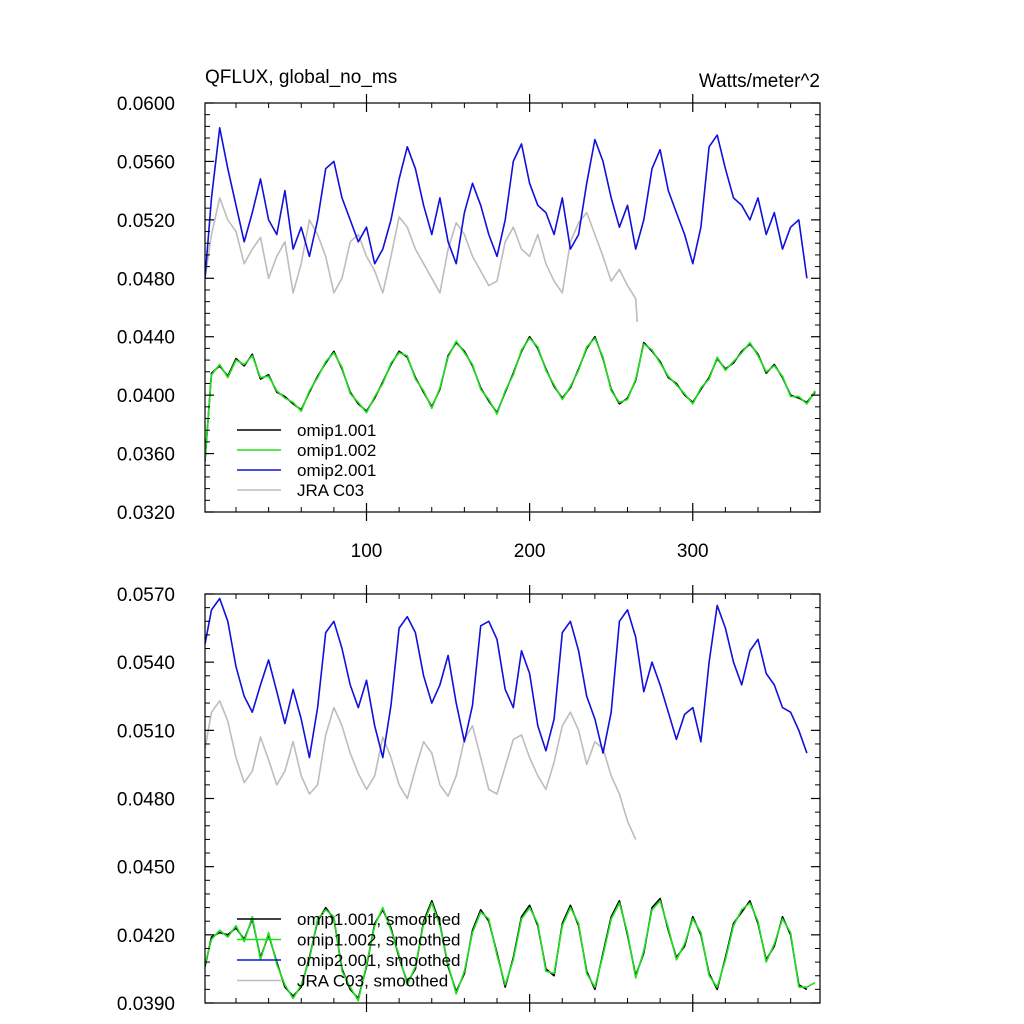 This screenshot has width=1024, height=1024. I want to click on y-tick-label: 0.0520, so click(146, 221).